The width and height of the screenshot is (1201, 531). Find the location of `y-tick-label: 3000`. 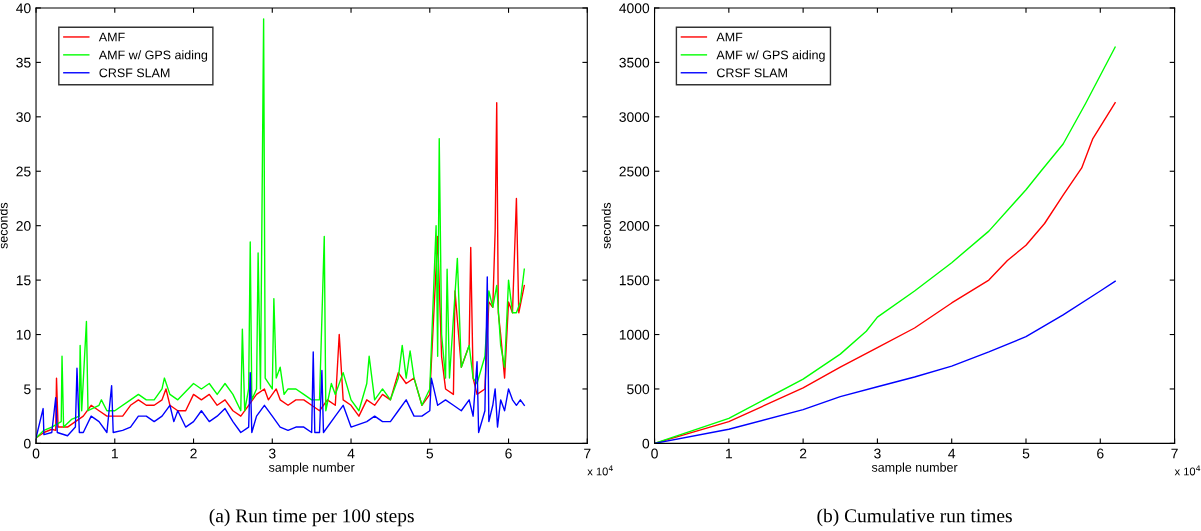

y-tick-label: 3000 is located at coordinates (634, 117).